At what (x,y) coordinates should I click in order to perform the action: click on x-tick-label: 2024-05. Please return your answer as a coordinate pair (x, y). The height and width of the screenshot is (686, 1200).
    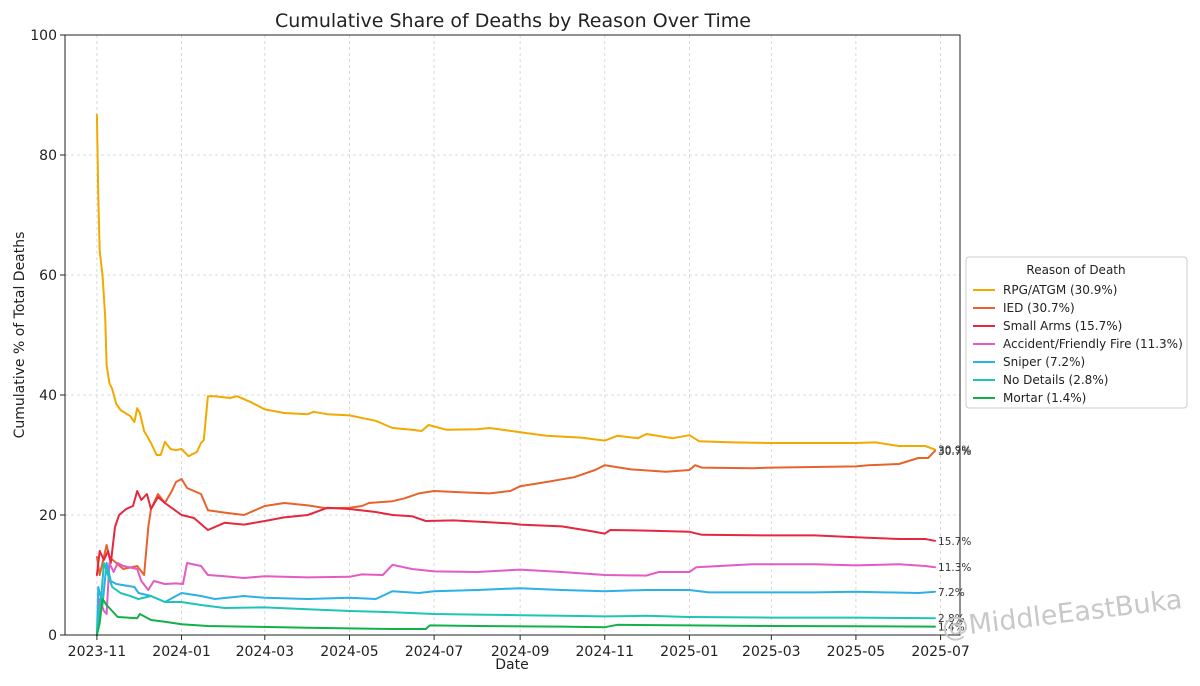
    Looking at the image, I should click on (349, 652).